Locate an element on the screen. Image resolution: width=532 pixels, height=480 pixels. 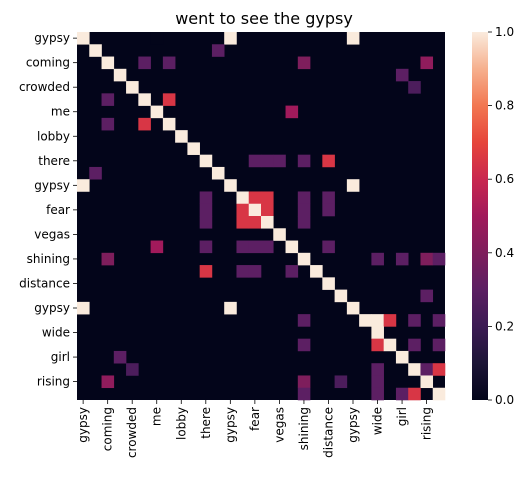
x-tick-label: fear is located at coordinates (255, 419).